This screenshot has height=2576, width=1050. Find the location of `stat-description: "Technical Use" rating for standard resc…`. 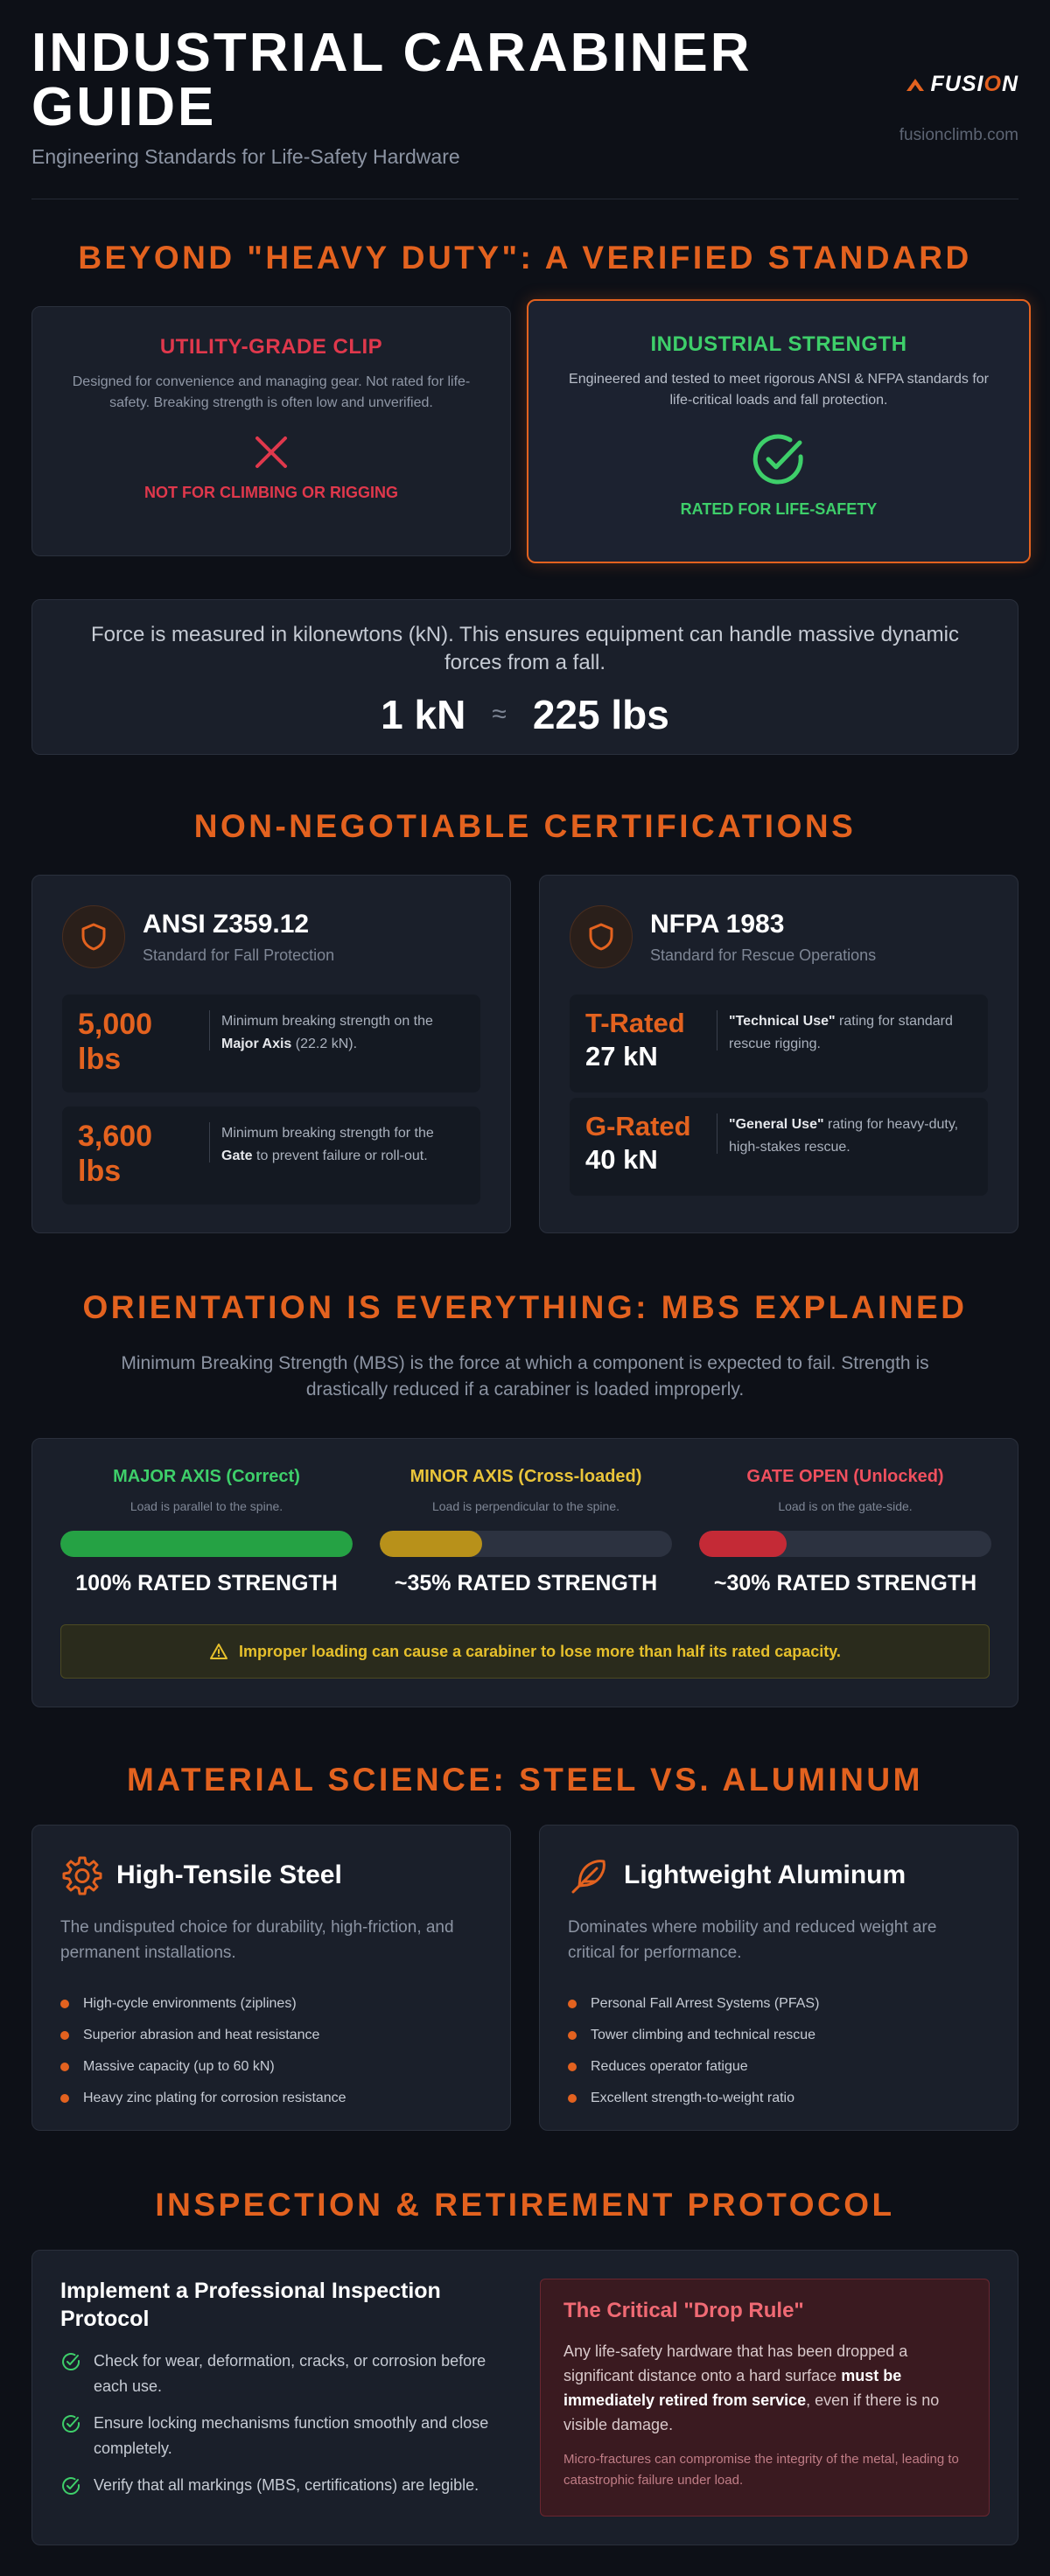

stat-description: "Technical Use" rating for standard resc… is located at coordinates (841, 1032).